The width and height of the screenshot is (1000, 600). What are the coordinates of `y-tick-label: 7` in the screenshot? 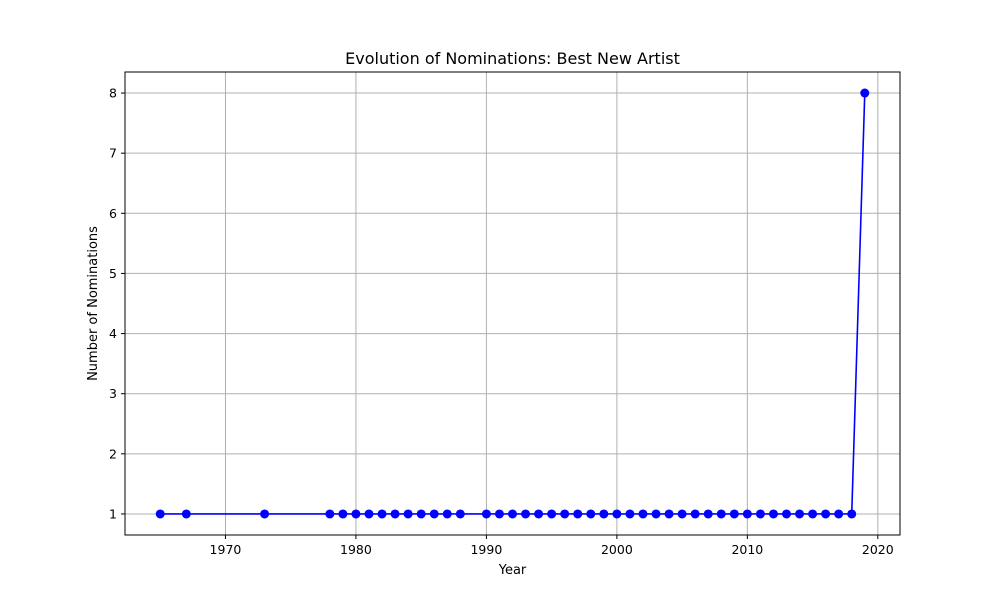 It's located at (113, 153).